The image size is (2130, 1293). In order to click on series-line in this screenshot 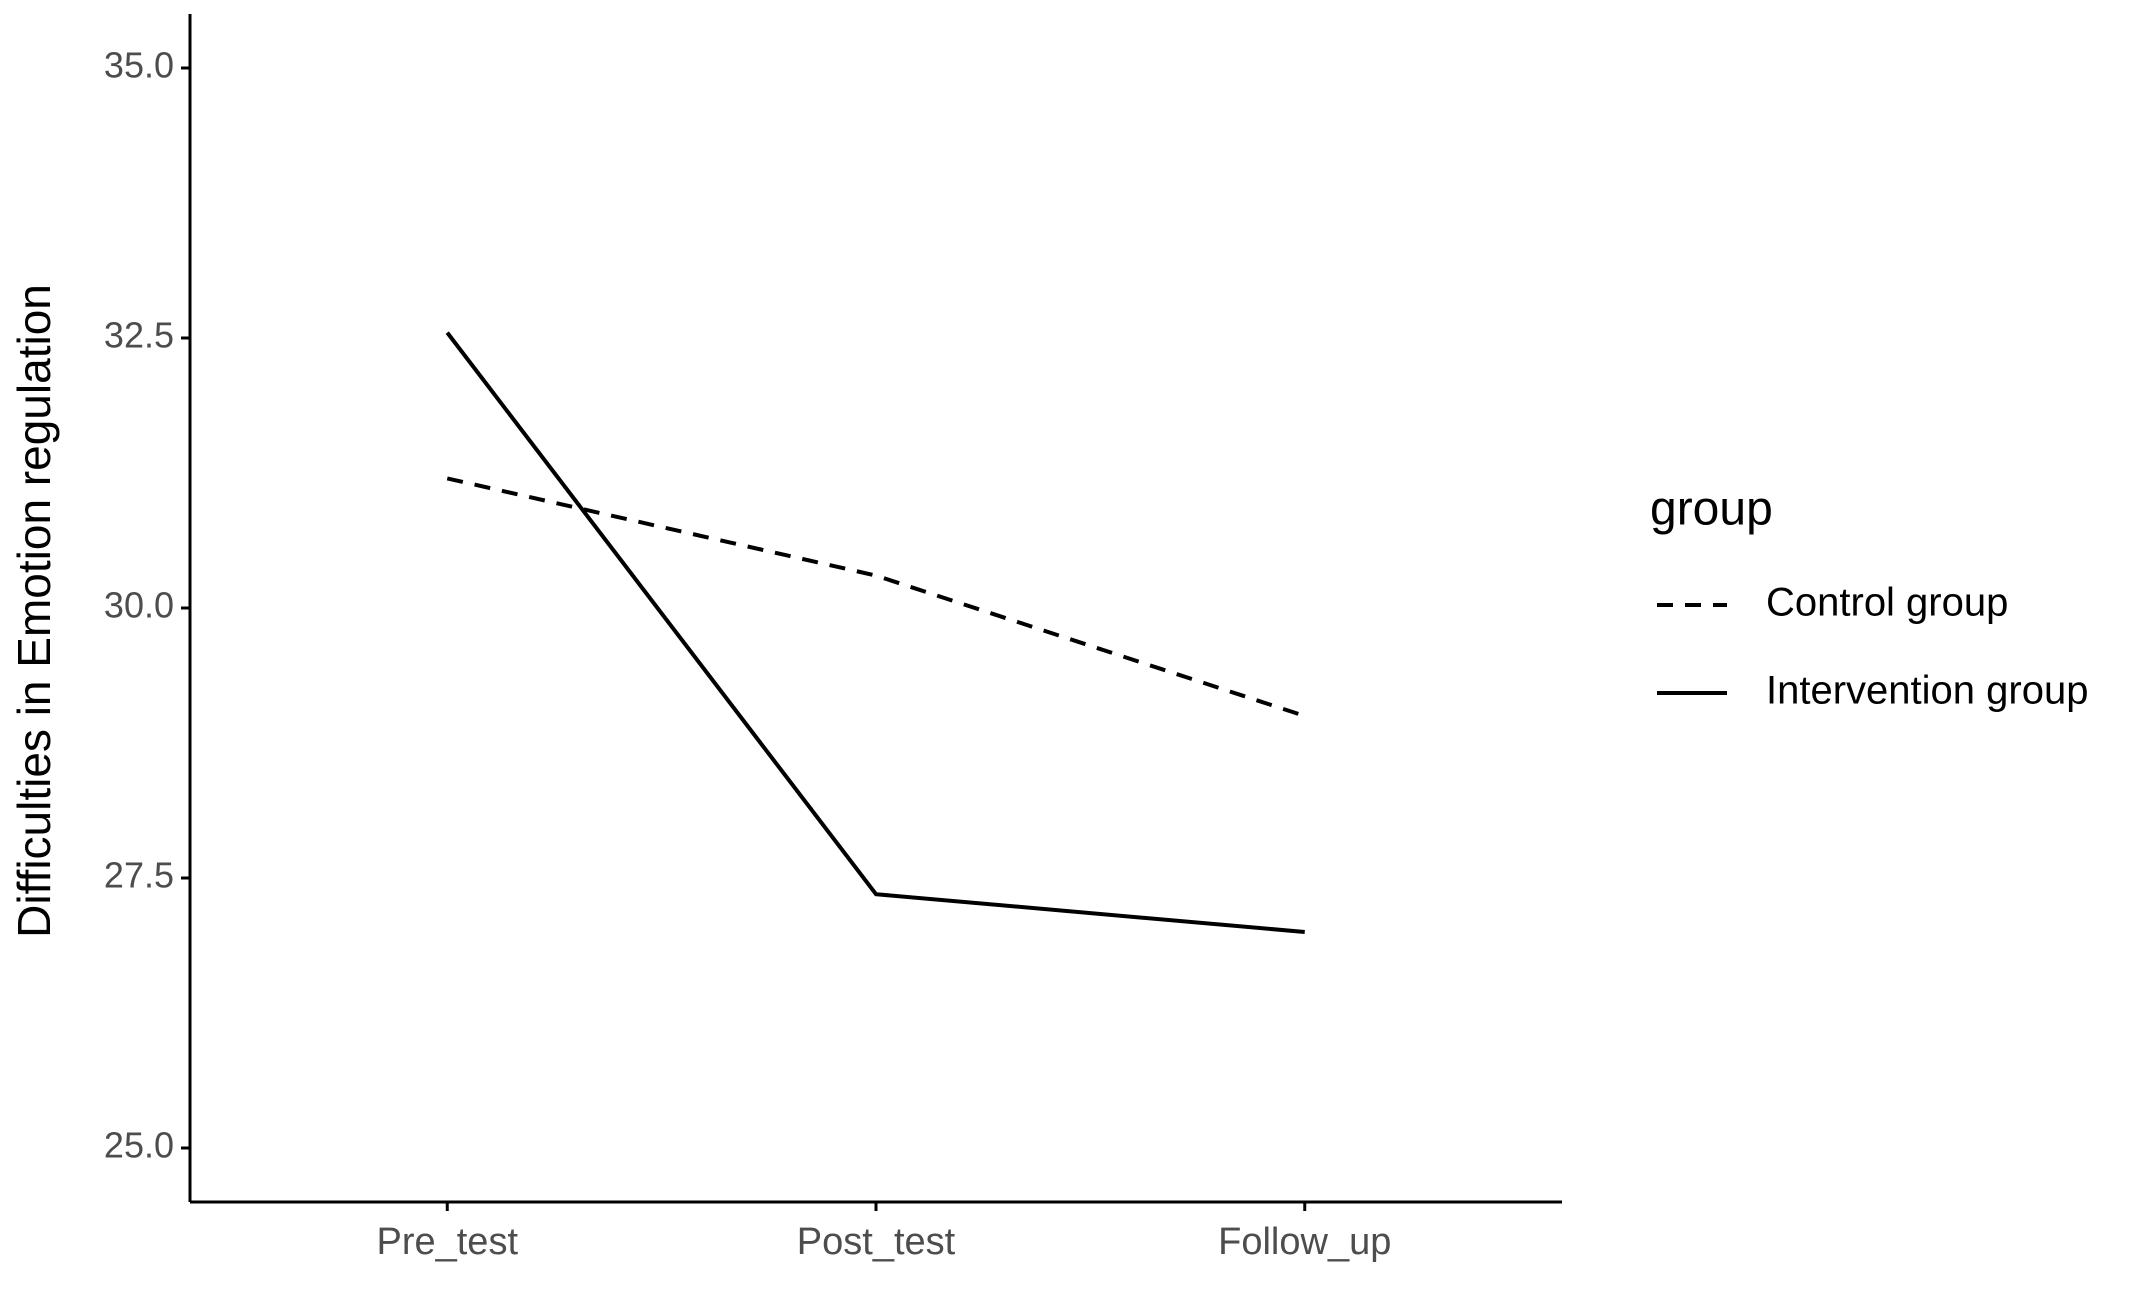, I will do `click(876, 597)`.